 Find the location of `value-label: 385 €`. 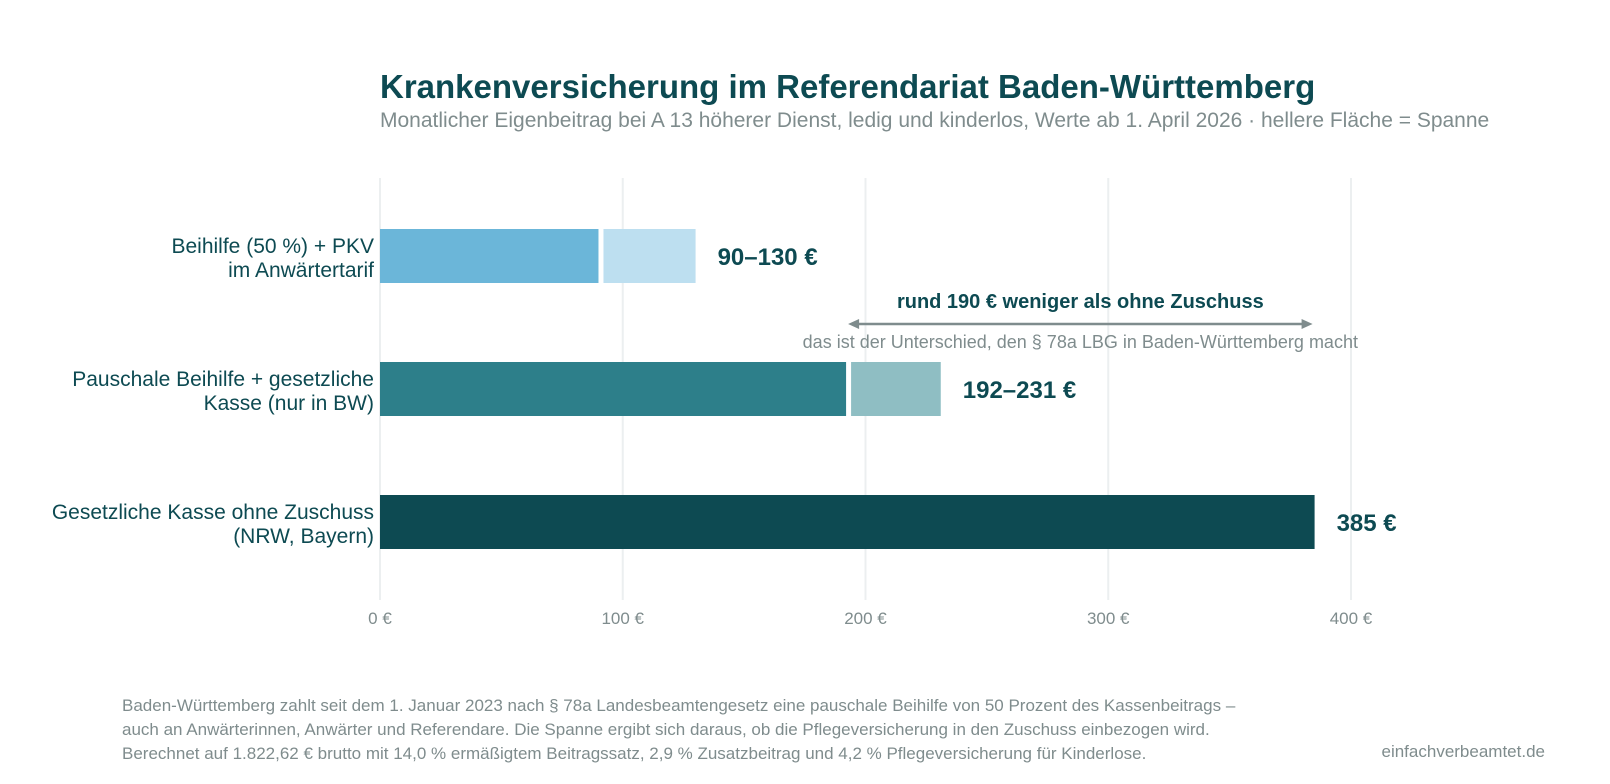

value-label: 385 € is located at coordinates (1367, 523).